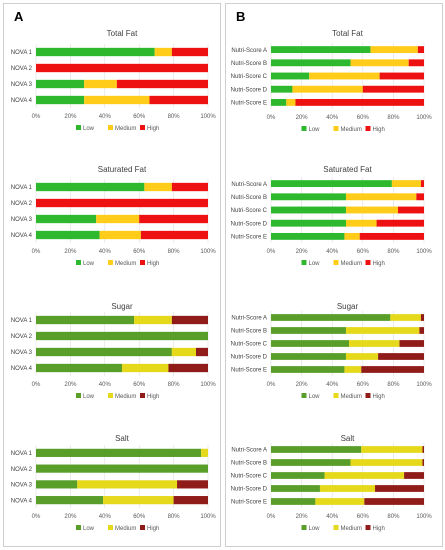 The height and width of the screenshot is (550, 445). Describe the element at coordinates (241, 16) in the screenshot. I see `panel-b-letter: B` at that location.